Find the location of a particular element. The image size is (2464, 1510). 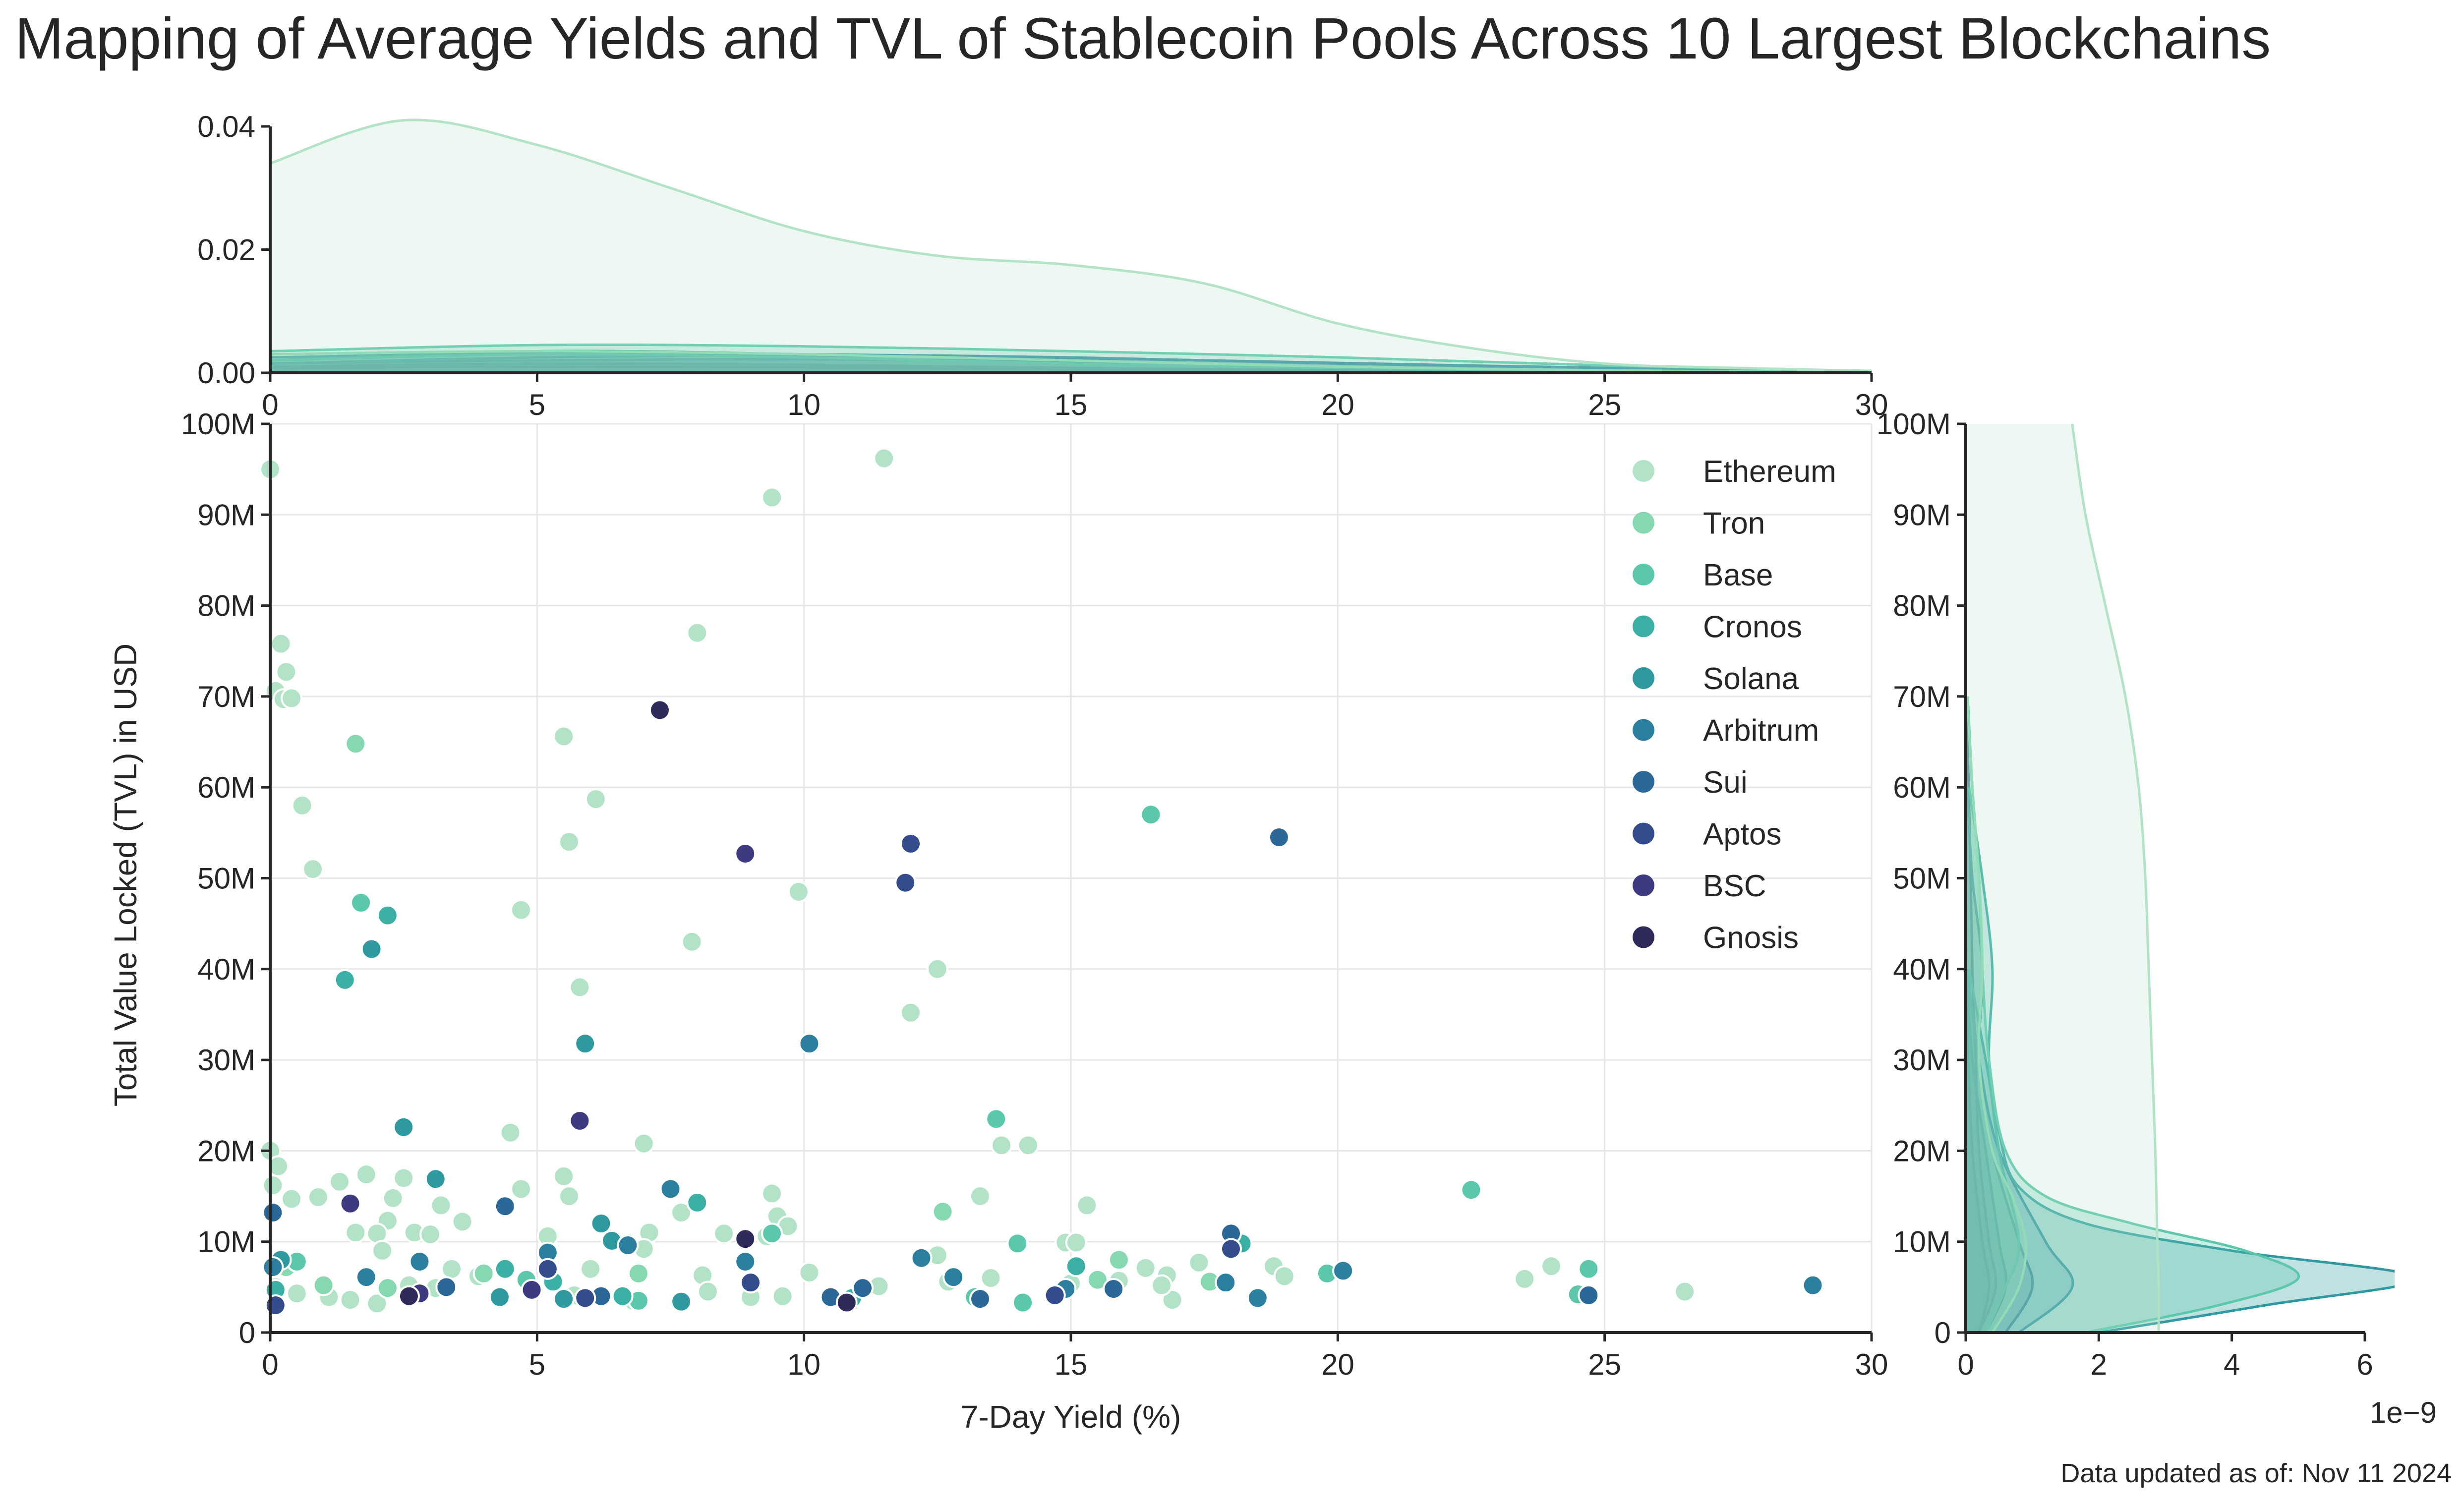

series-tron is located at coordinates (748, 1016).